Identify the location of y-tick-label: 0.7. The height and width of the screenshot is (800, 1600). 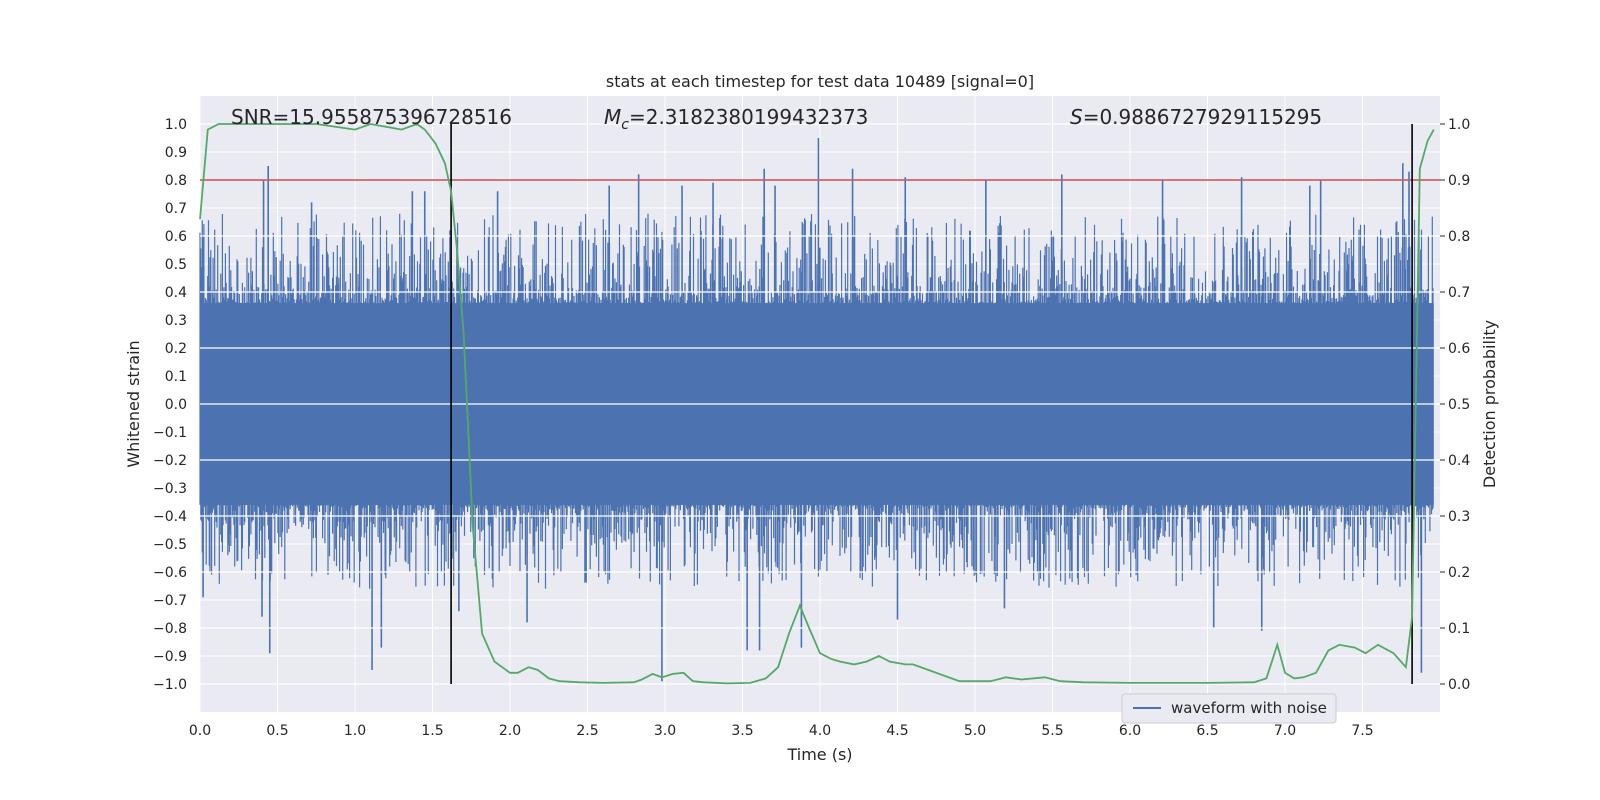
(176, 209).